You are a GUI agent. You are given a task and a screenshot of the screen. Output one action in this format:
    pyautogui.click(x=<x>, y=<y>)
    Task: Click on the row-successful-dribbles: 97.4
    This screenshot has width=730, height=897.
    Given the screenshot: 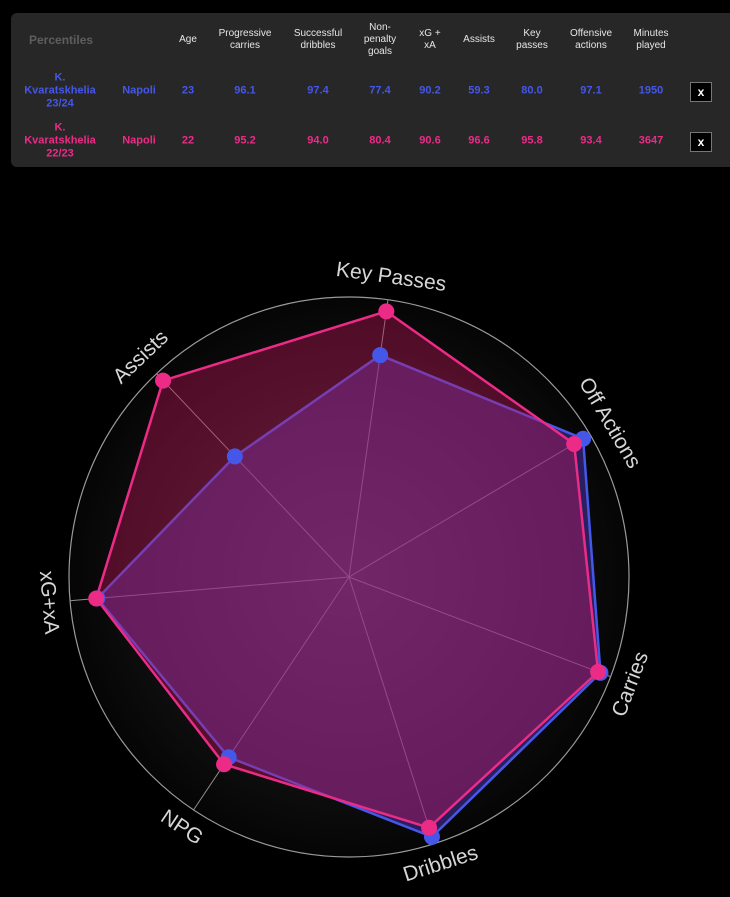 What is the action you would take?
    pyautogui.click(x=318, y=90)
    